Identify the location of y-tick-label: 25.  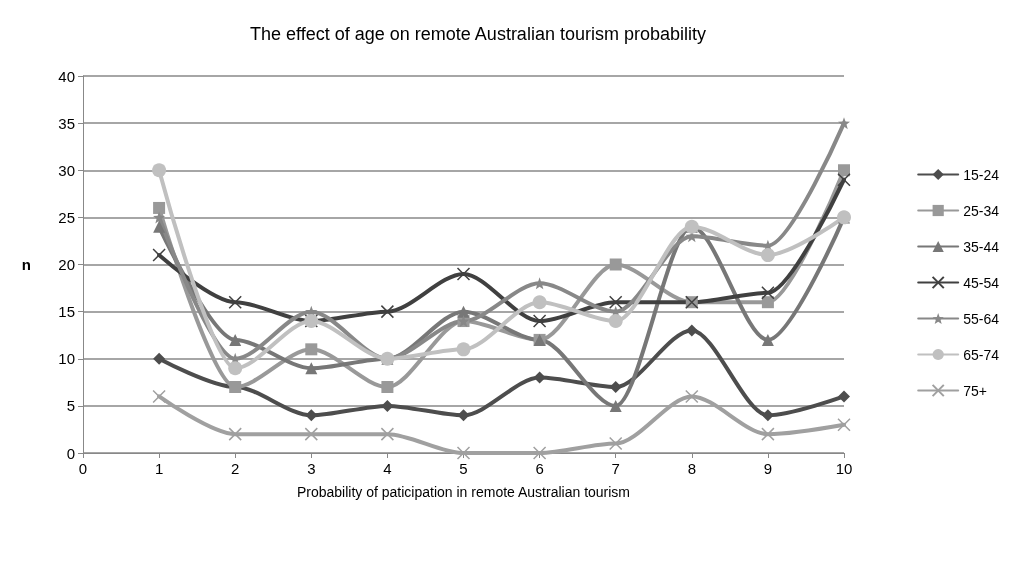
(66, 217).